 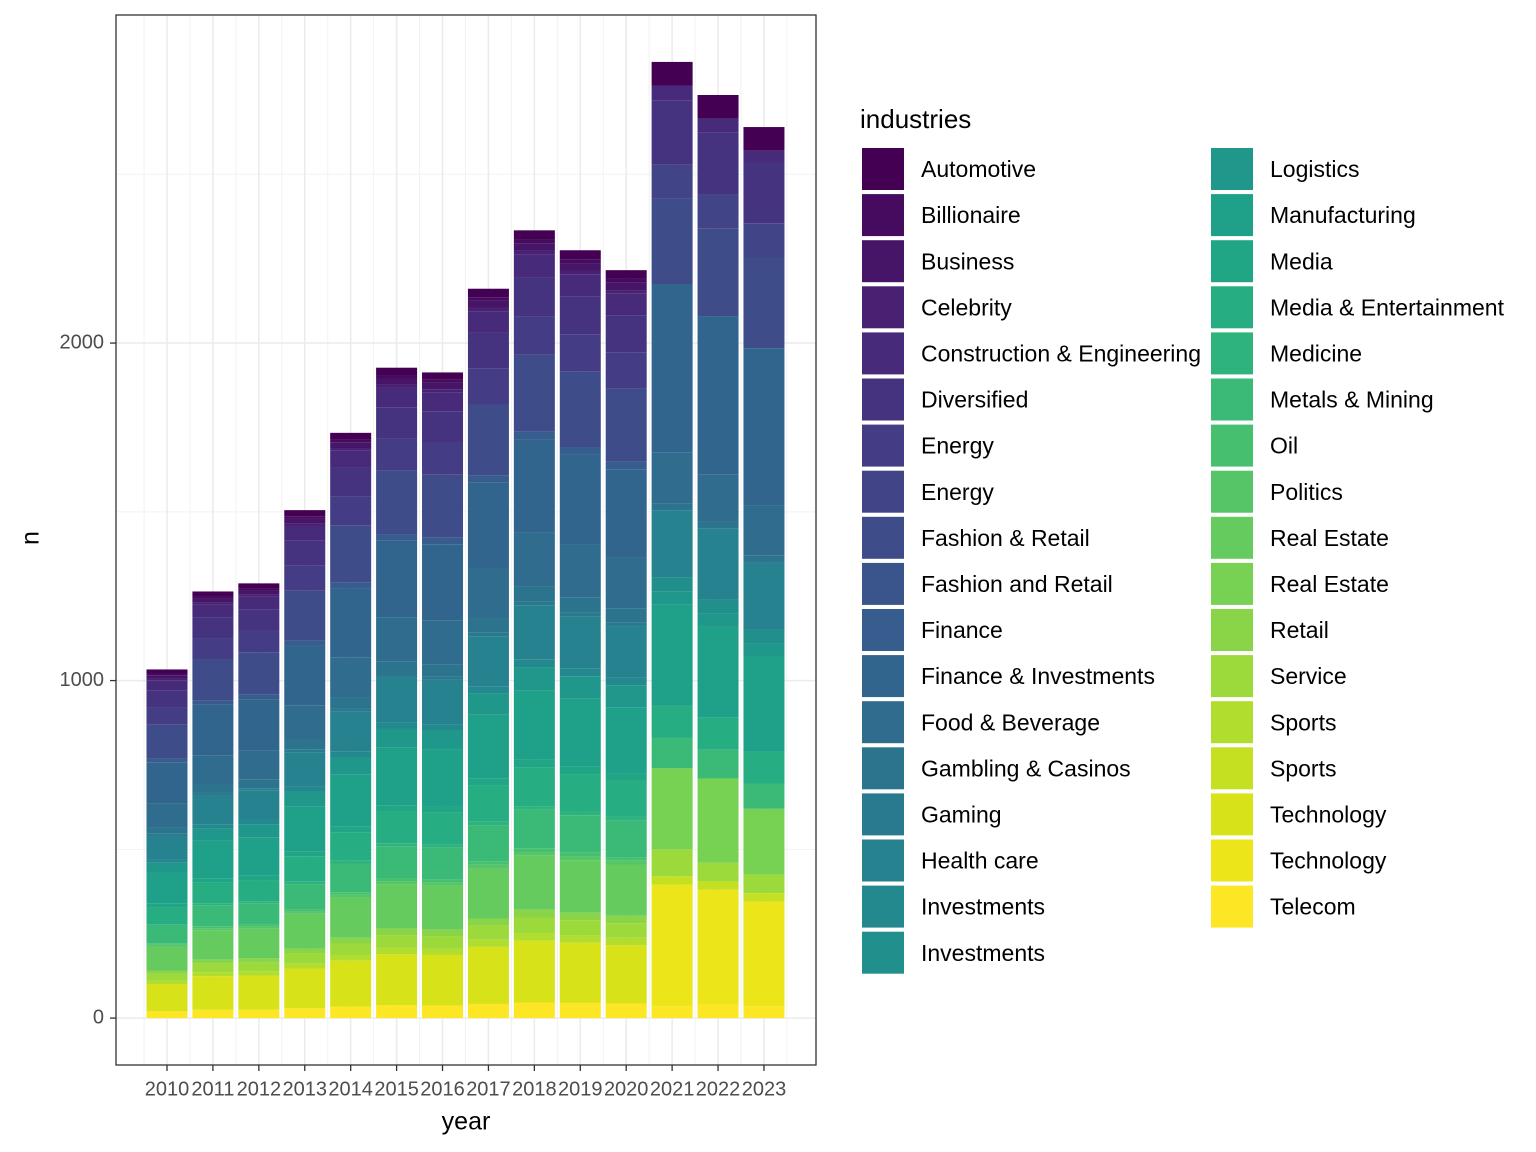 What do you see at coordinates (350, 1089) in the screenshot?
I see `x-tick-label: 2014` at bounding box center [350, 1089].